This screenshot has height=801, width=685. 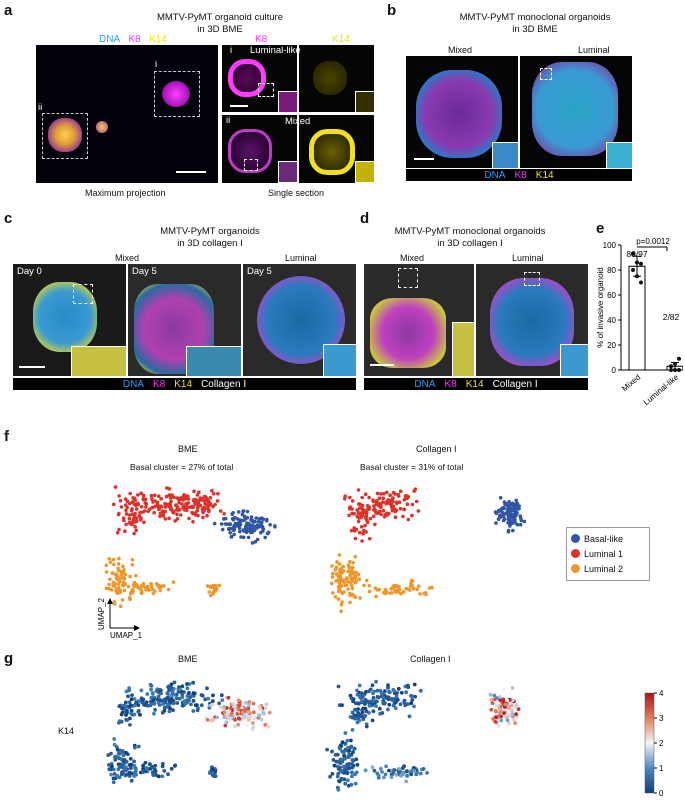 I want to click on colorbar, so click(x=649, y=743).